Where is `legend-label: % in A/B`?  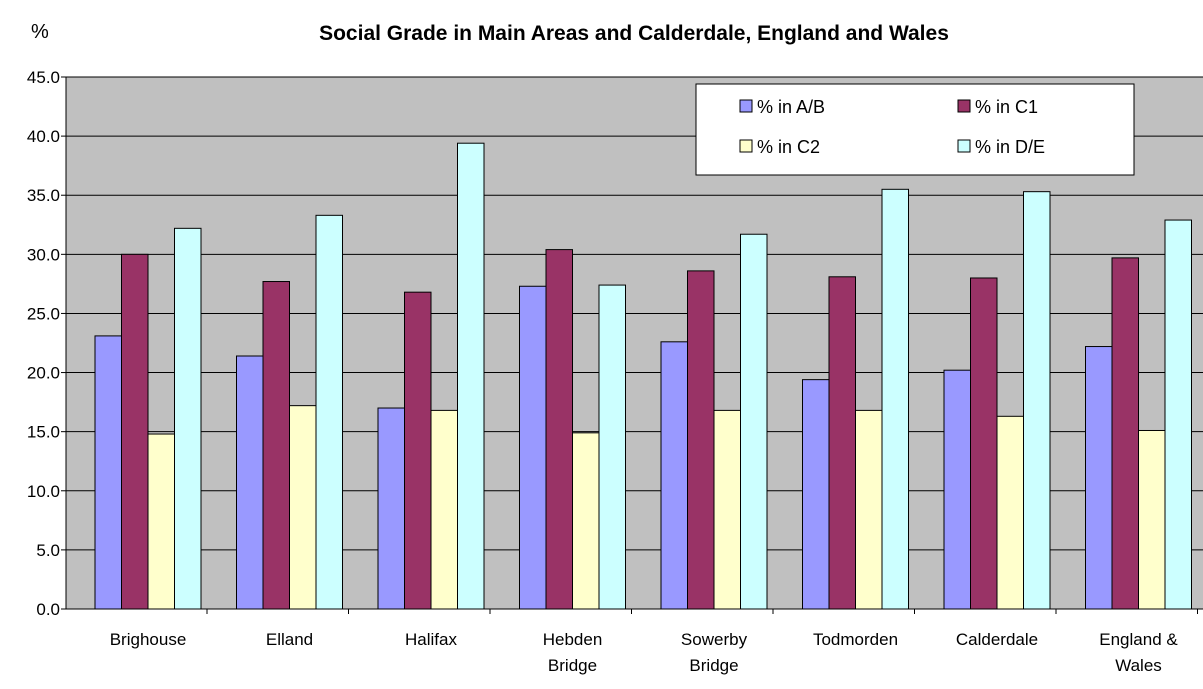 legend-label: % in A/B is located at coordinates (791, 107).